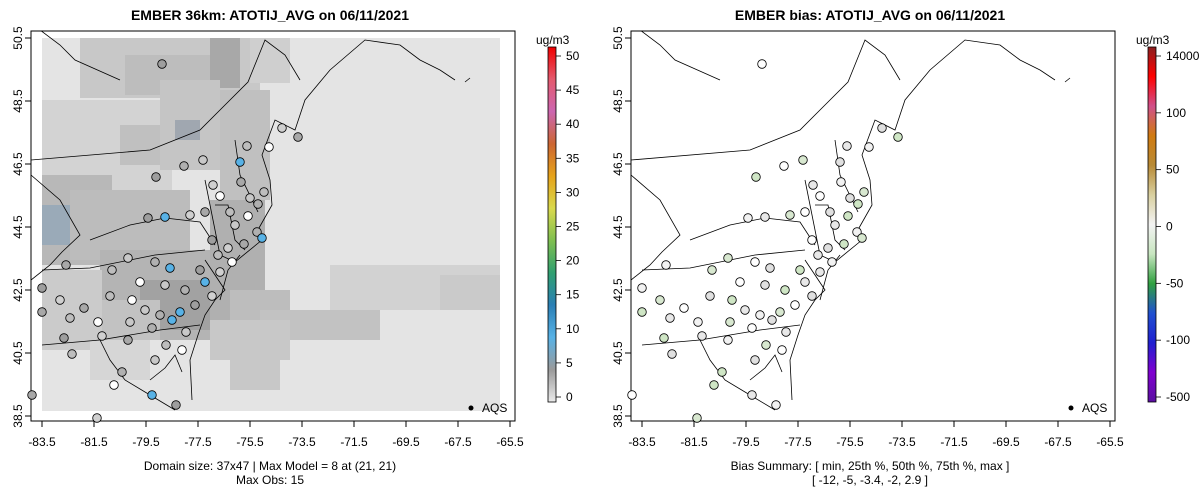  Describe the element at coordinates (798, 442) in the screenshot. I see `x-tick-label: -77.5` at that location.